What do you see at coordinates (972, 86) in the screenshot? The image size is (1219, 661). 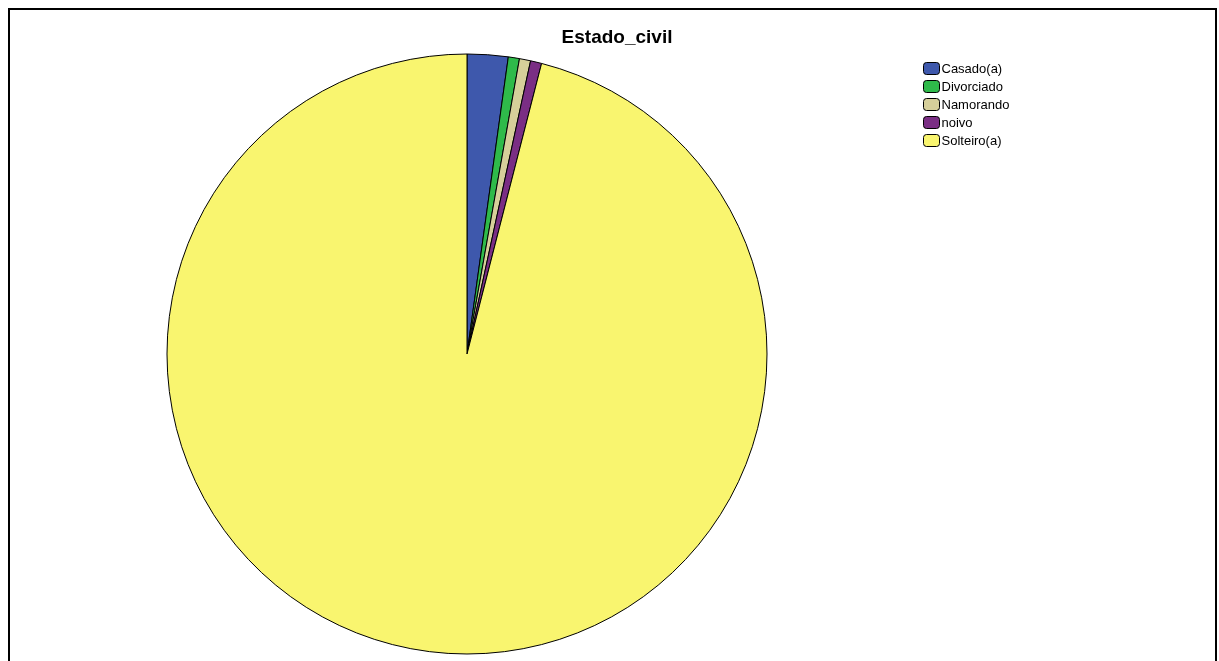 I see `legend-label: Divorciado` at bounding box center [972, 86].